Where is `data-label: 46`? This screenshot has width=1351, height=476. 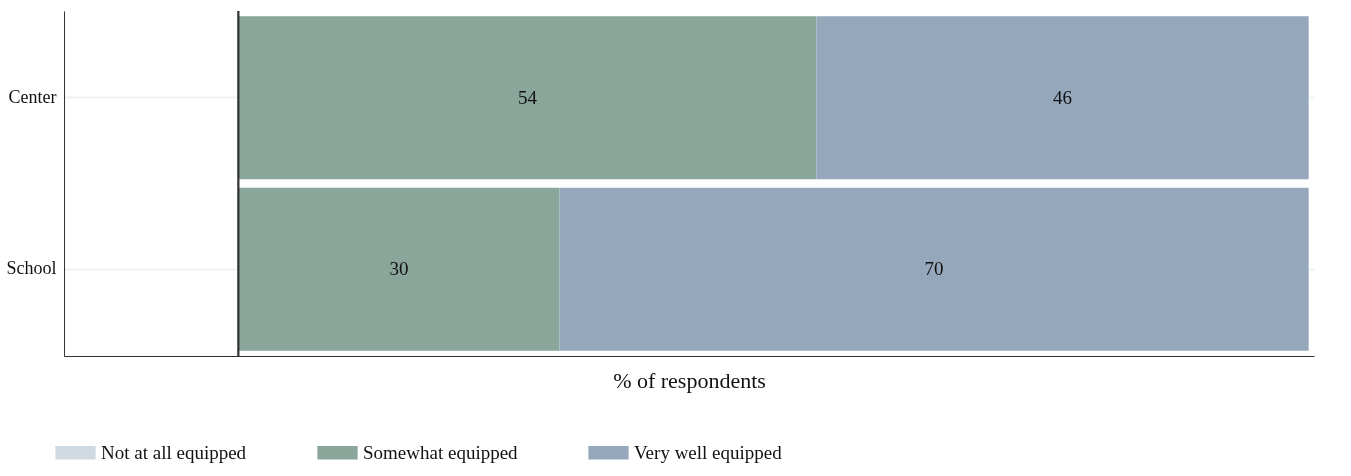 data-label: 46 is located at coordinates (1062, 97).